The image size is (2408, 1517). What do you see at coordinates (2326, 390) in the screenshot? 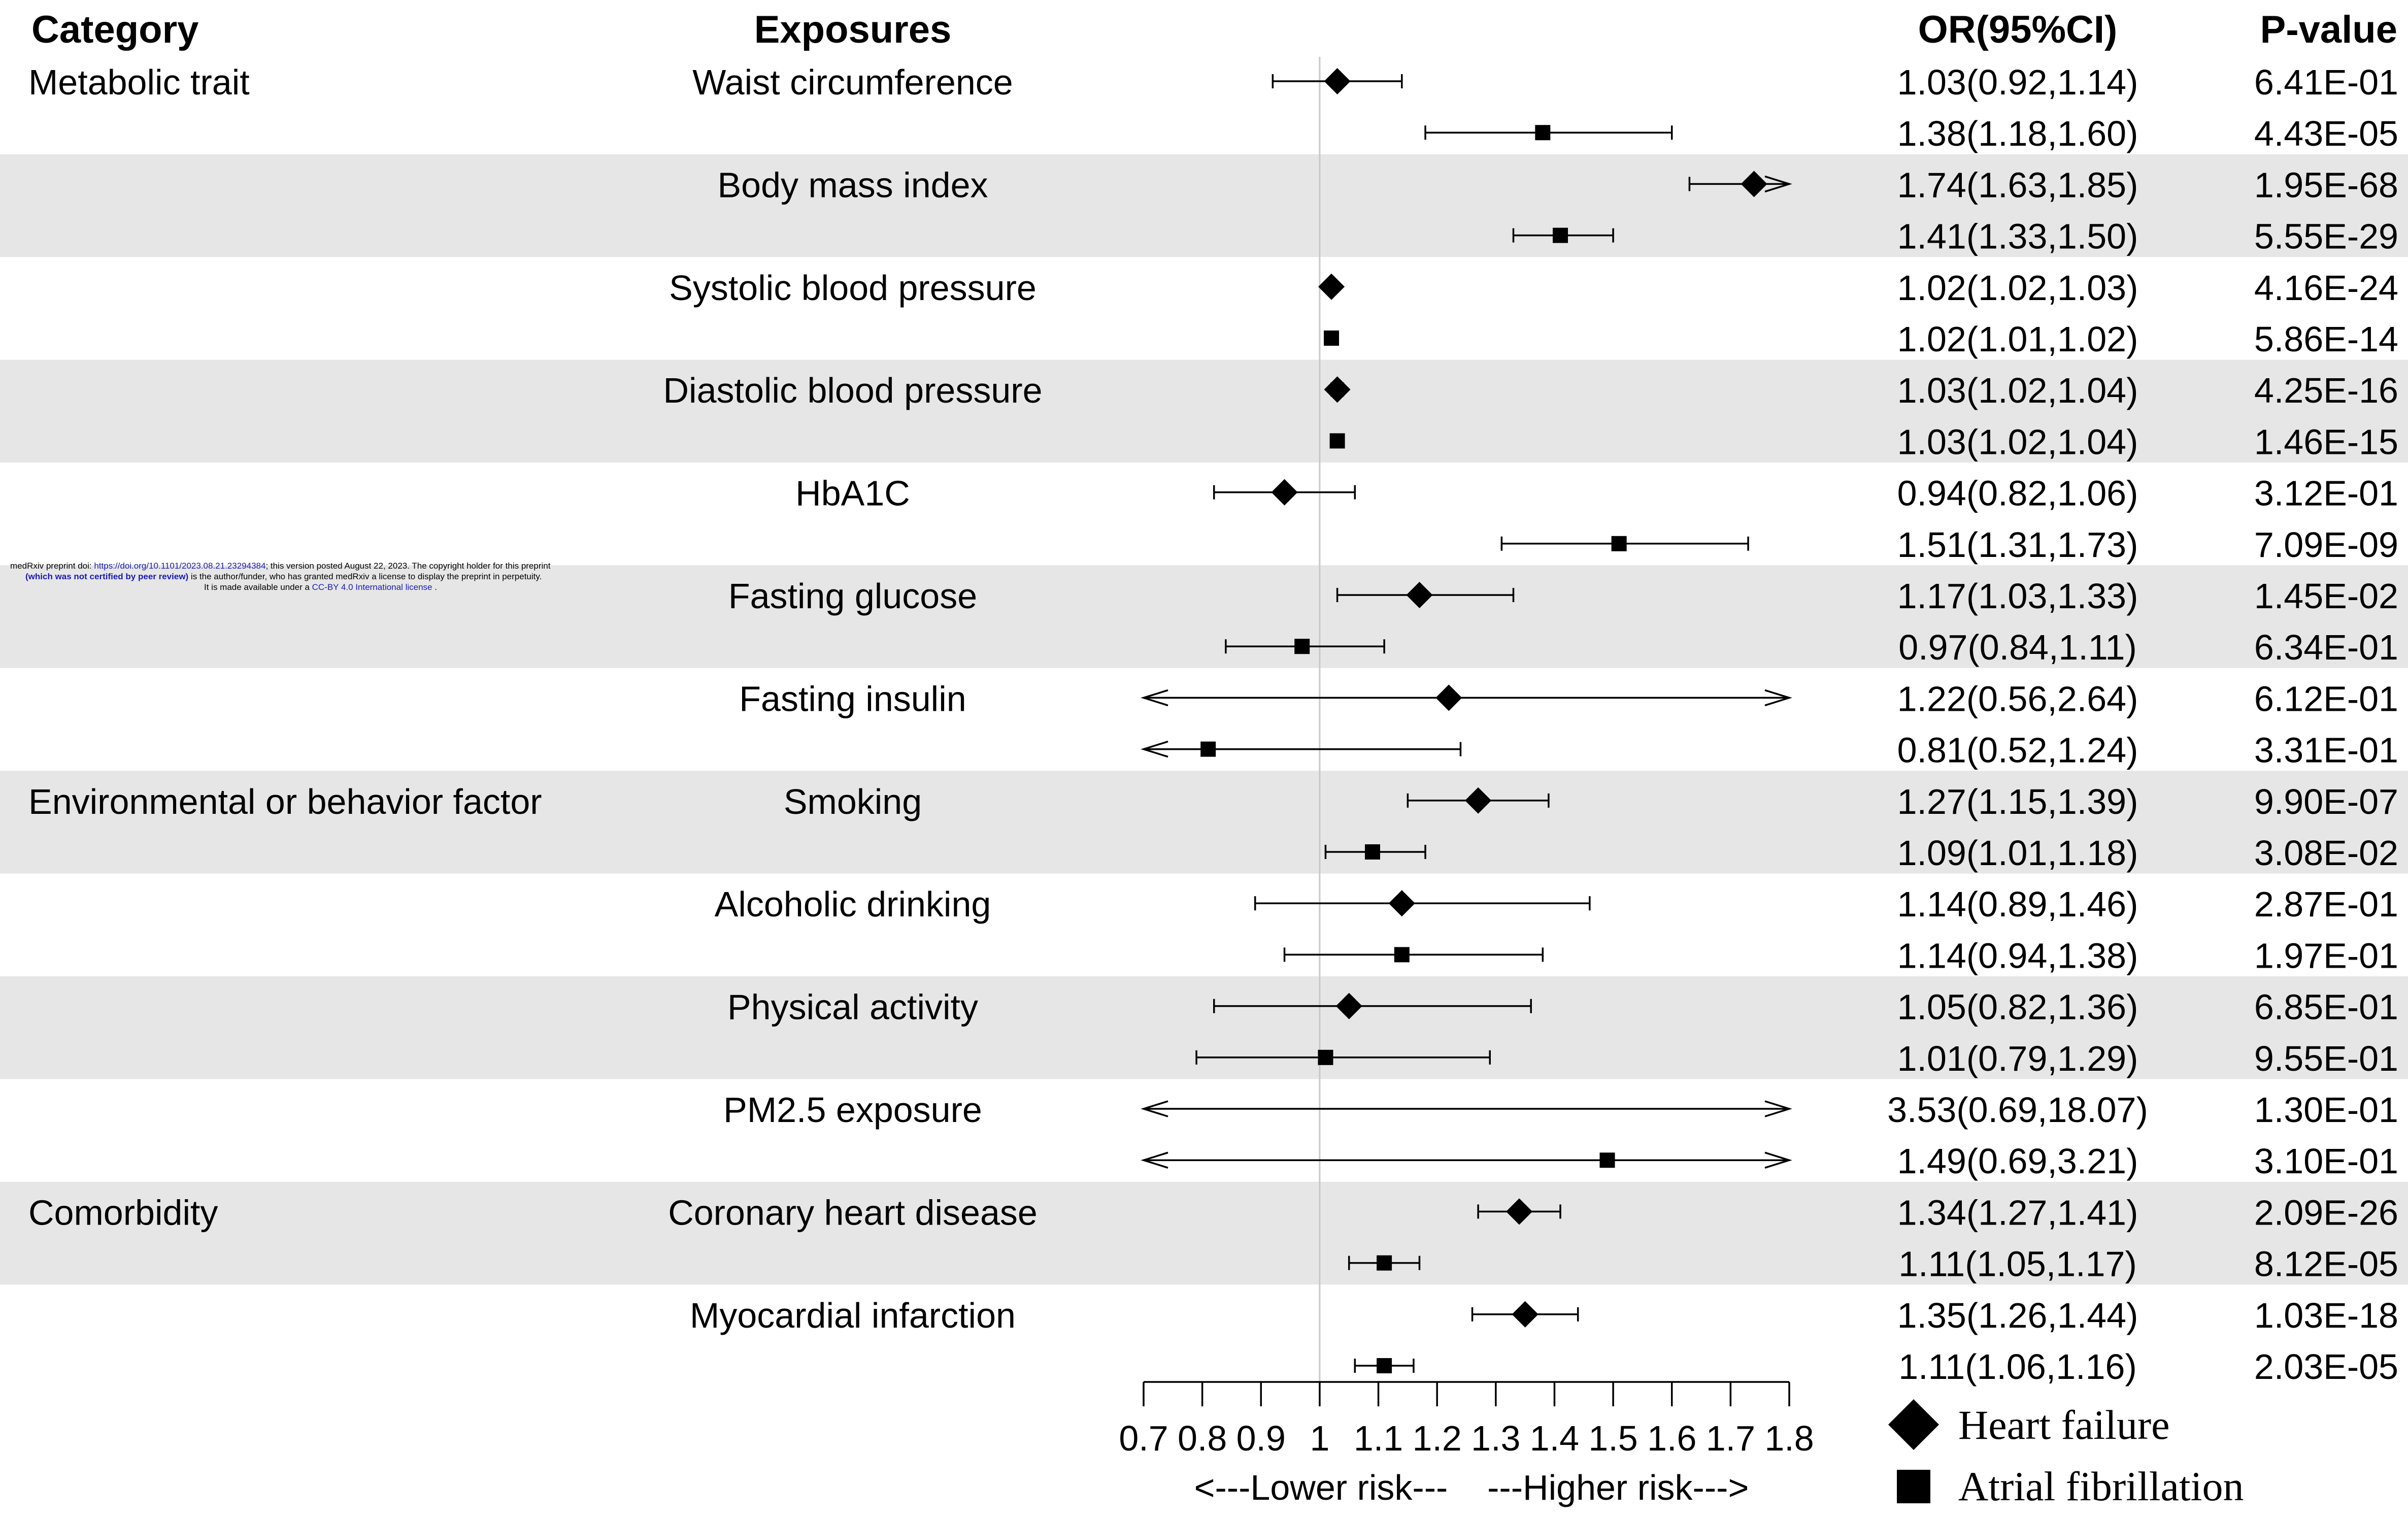
I see `p-value: 4.25E-16` at bounding box center [2326, 390].